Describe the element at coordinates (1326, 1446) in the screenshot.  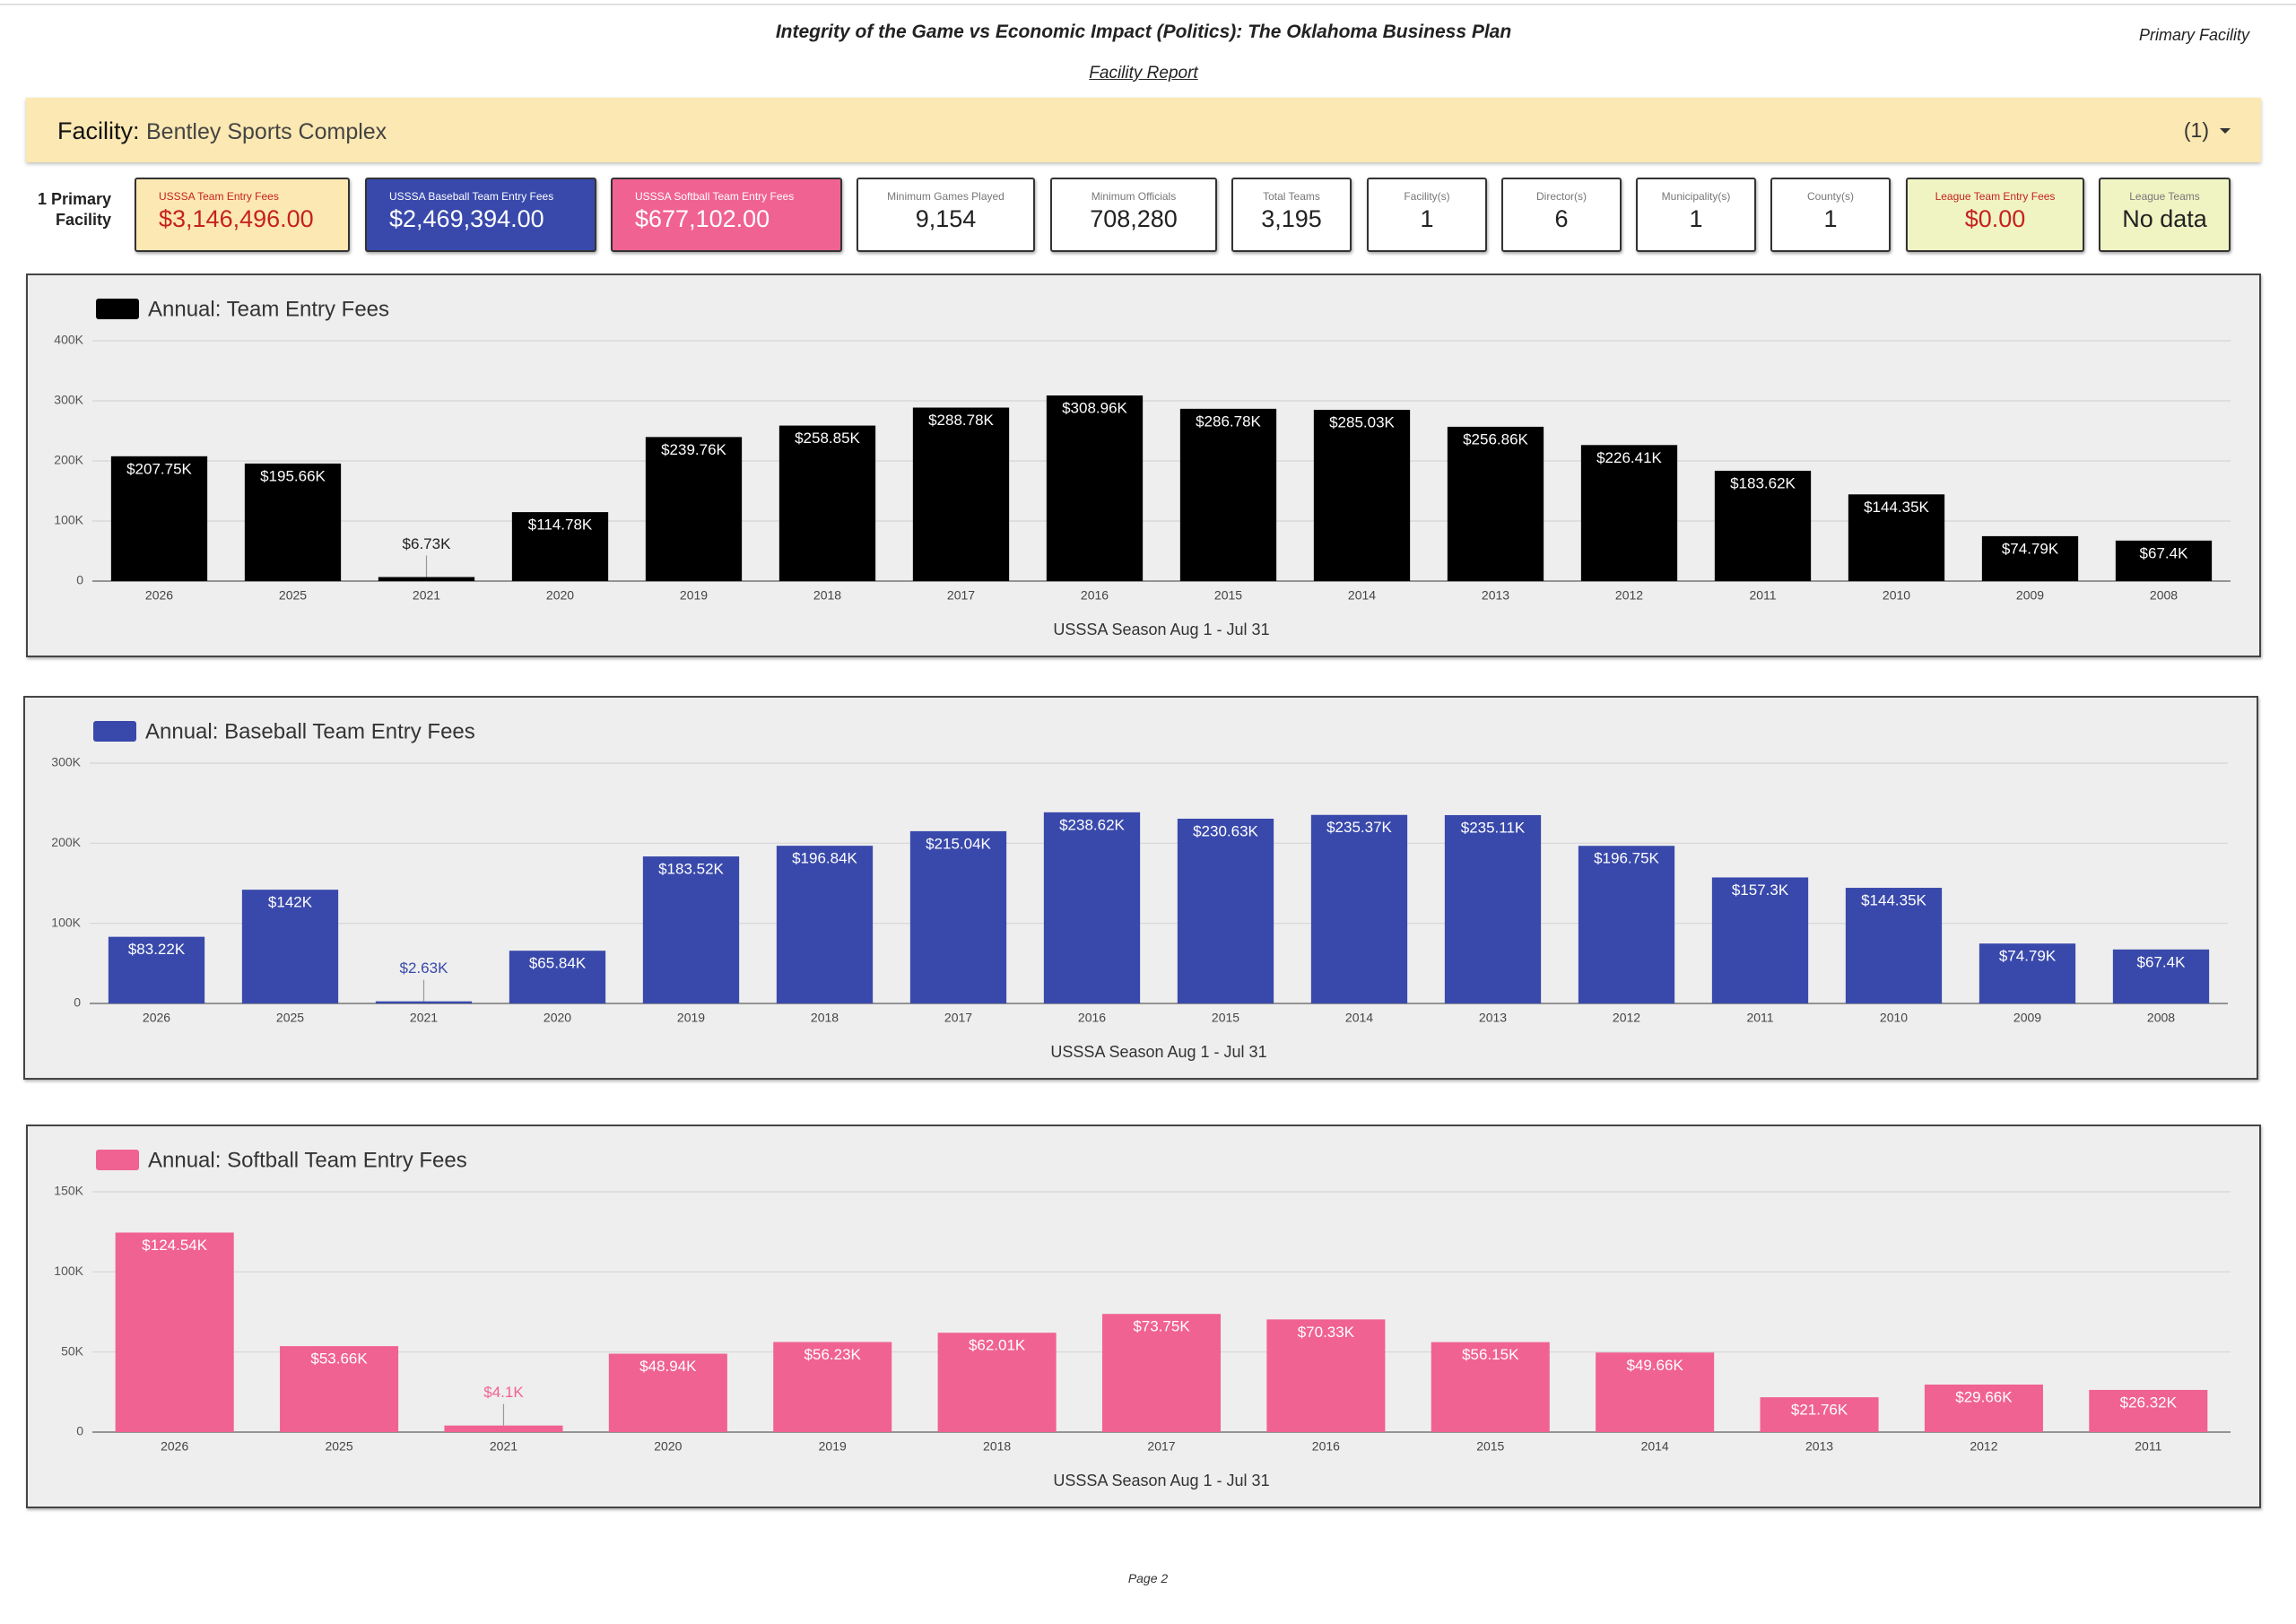
I see `x-tick-label: 2016` at that location.